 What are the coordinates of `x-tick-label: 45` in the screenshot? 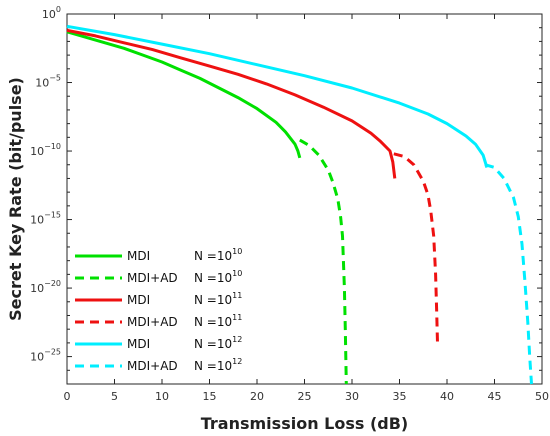 It's located at (495, 396).